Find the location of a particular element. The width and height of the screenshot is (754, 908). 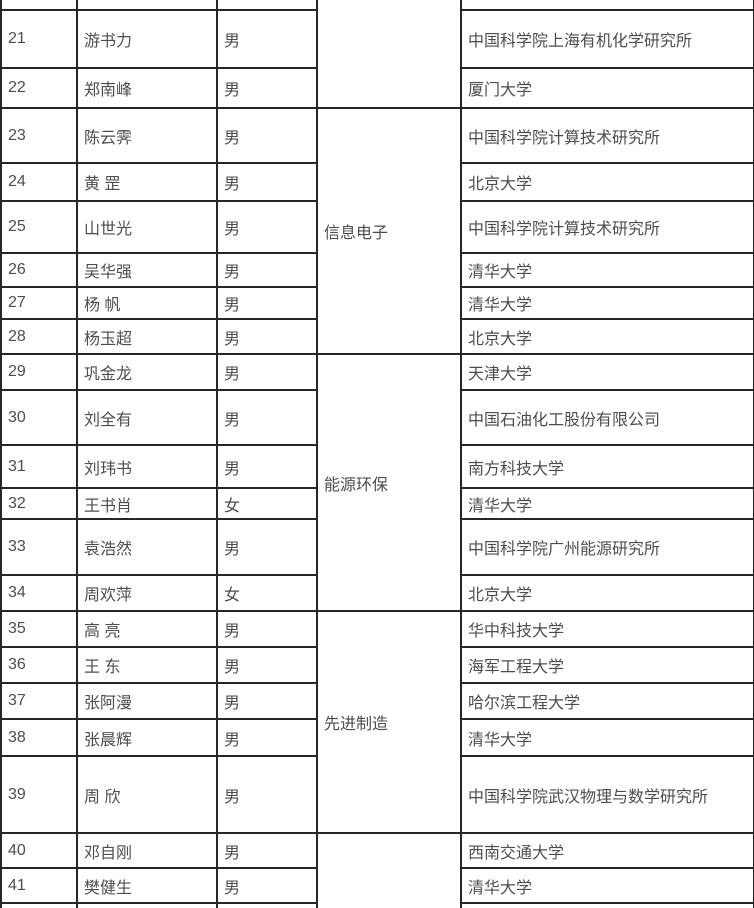

row-number-cell: 38 is located at coordinates (39, 737).